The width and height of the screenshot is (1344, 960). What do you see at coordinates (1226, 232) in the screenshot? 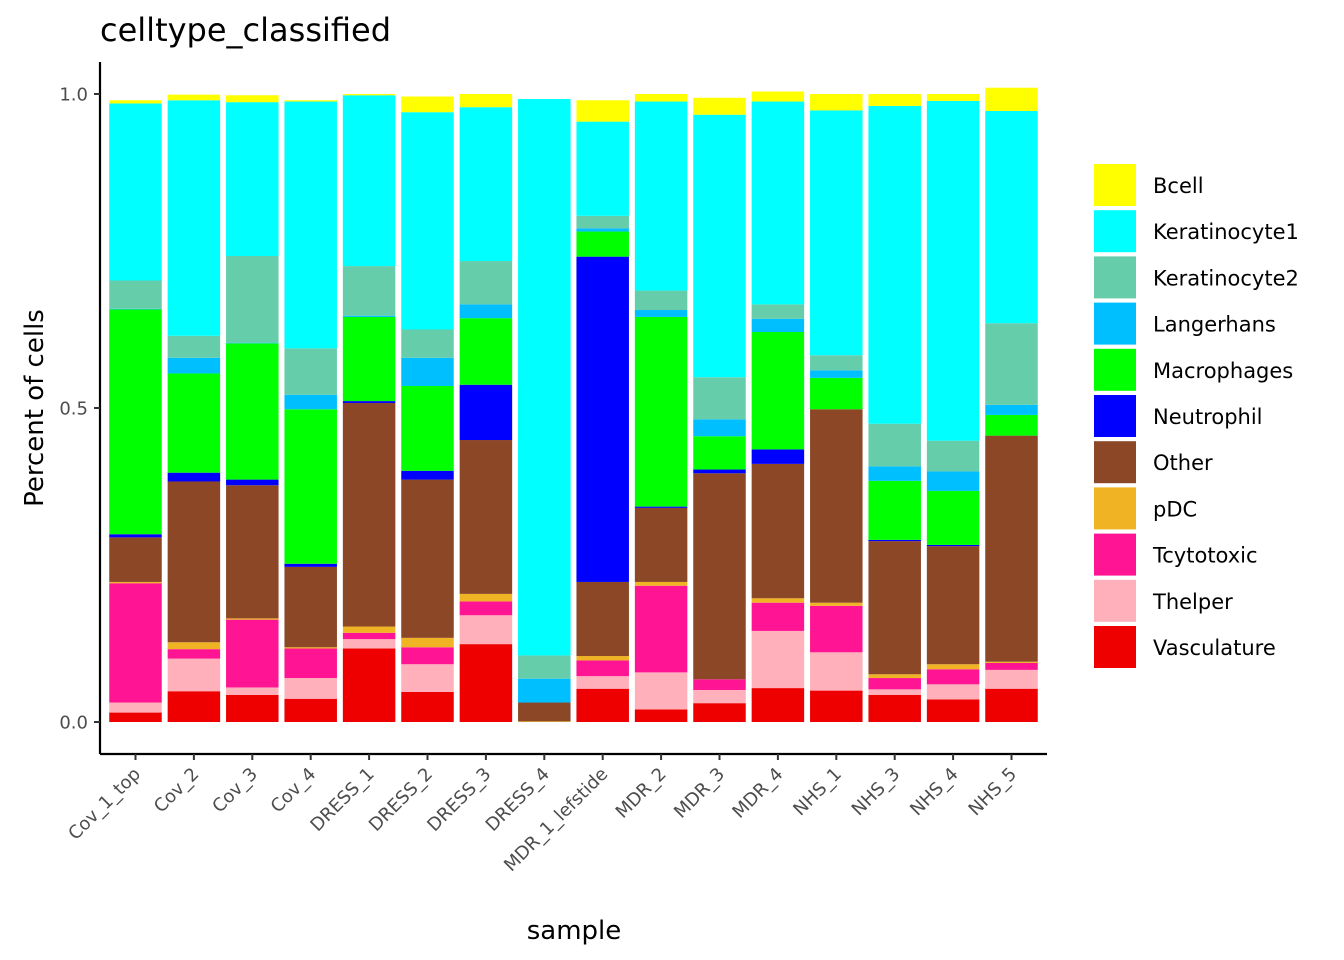
I see `legend-label-keratinocyte1: Keratinocyte1` at bounding box center [1226, 232].